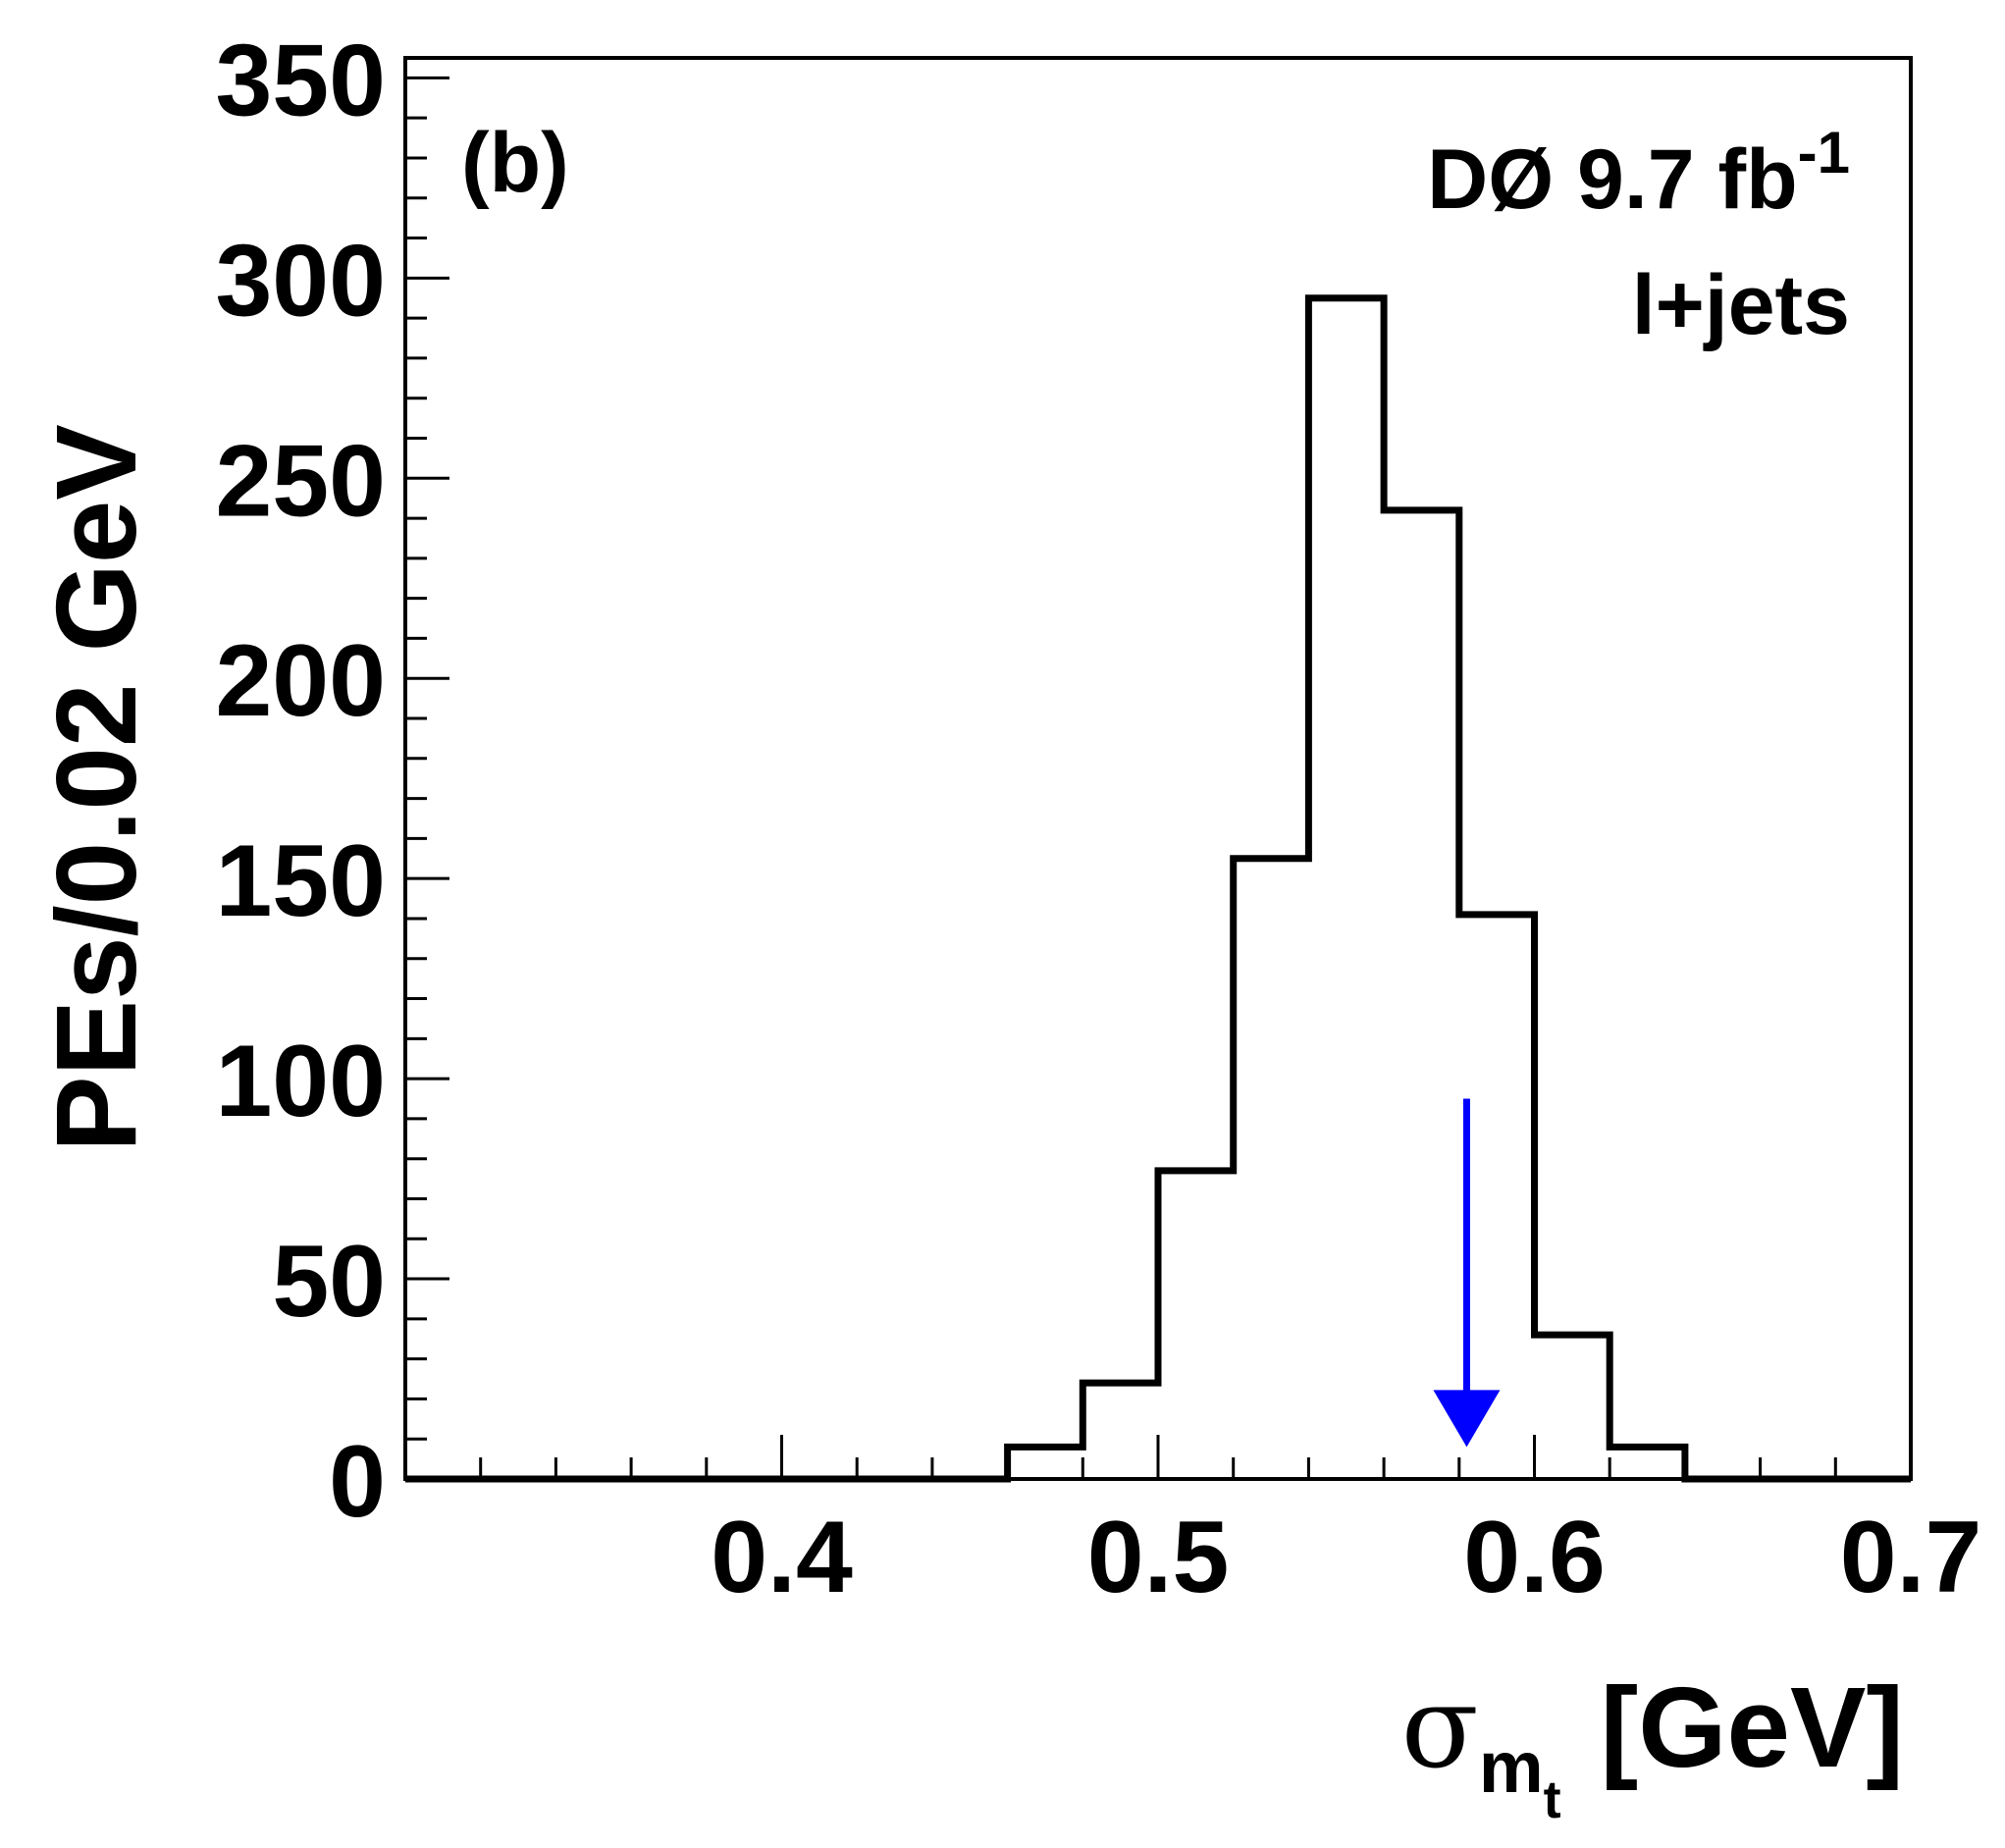 This screenshot has width=2005, height=1848. Describe the element at coordinates (1552, 1800) in the screenshot. I see `x-axis-title-sub-t: t` at that location.